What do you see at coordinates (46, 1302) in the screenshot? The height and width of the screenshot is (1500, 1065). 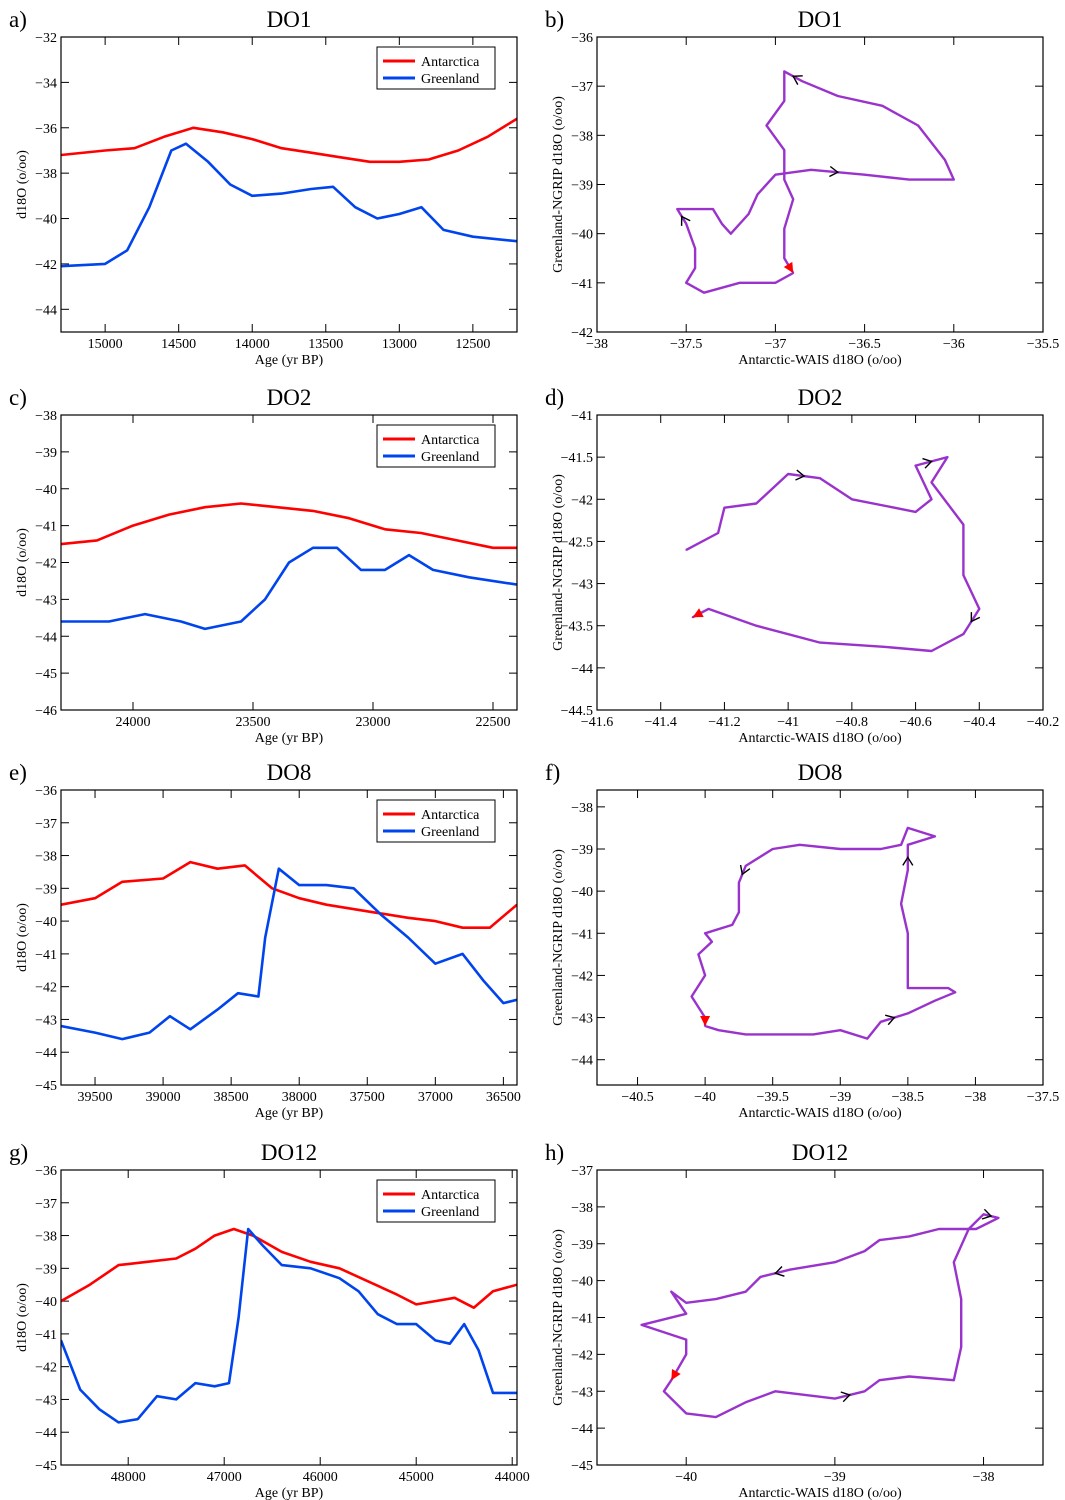 I see `y-tick-label: −40` at bounding box center [46, 1302].